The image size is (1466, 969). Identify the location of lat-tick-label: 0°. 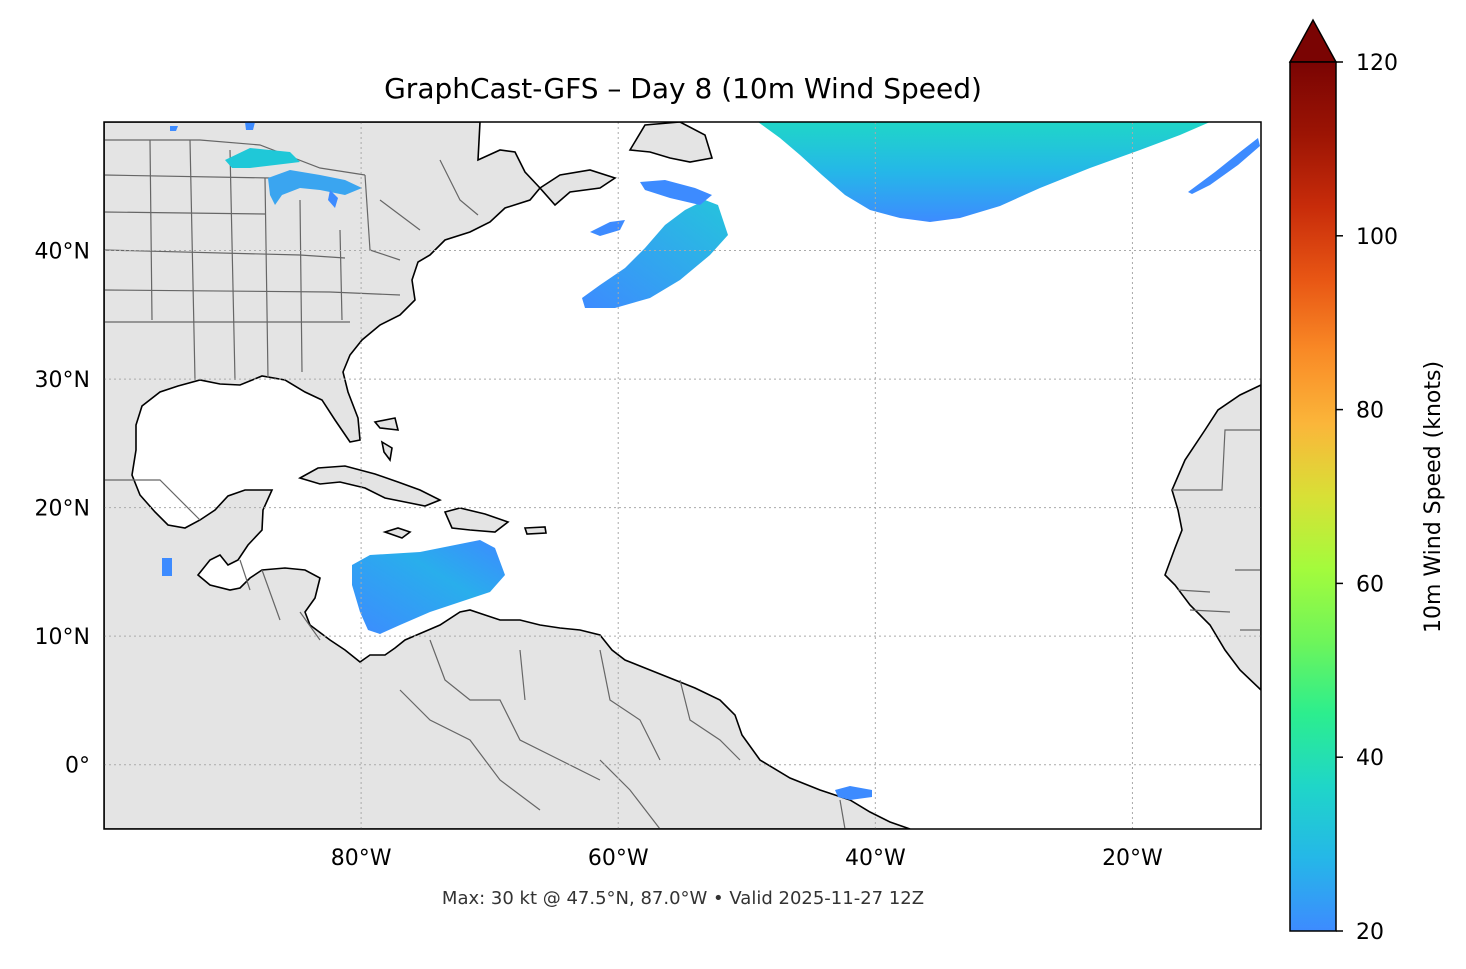
(77, 766).